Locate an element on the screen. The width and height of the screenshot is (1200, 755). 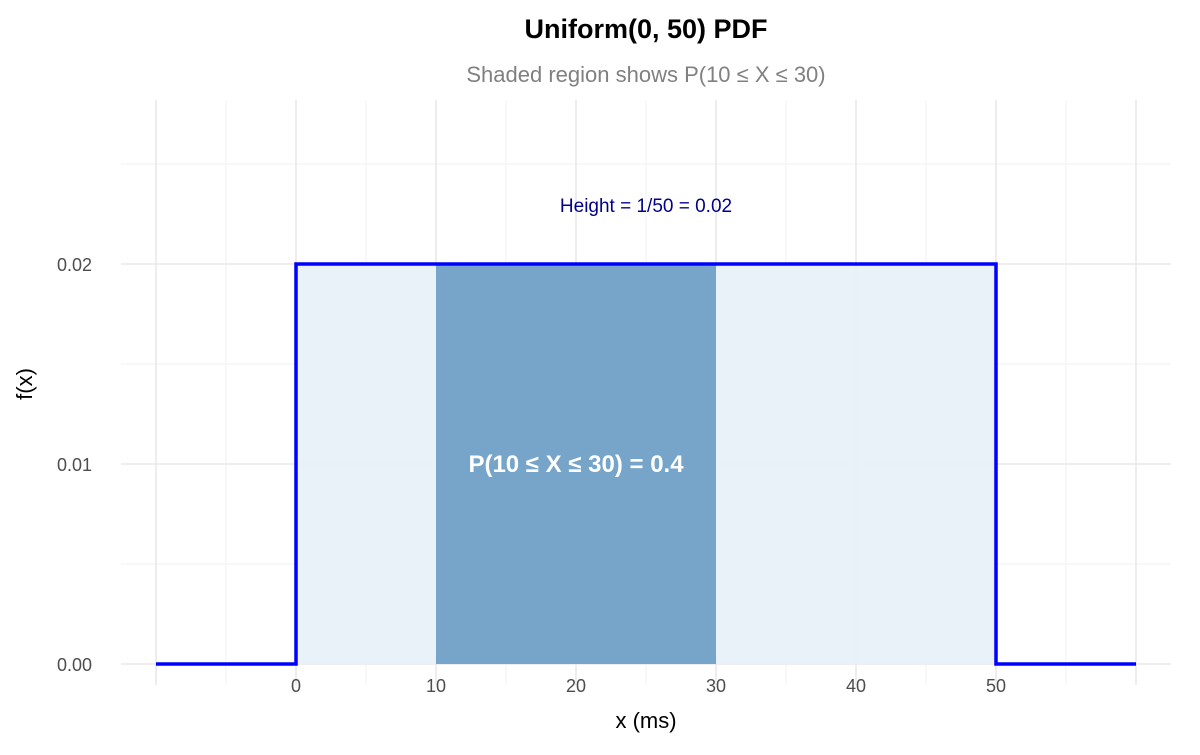
probability-annotation: P(10 ≤ X ≤ 30) = 0.4 is located at coordinates (576, 464).